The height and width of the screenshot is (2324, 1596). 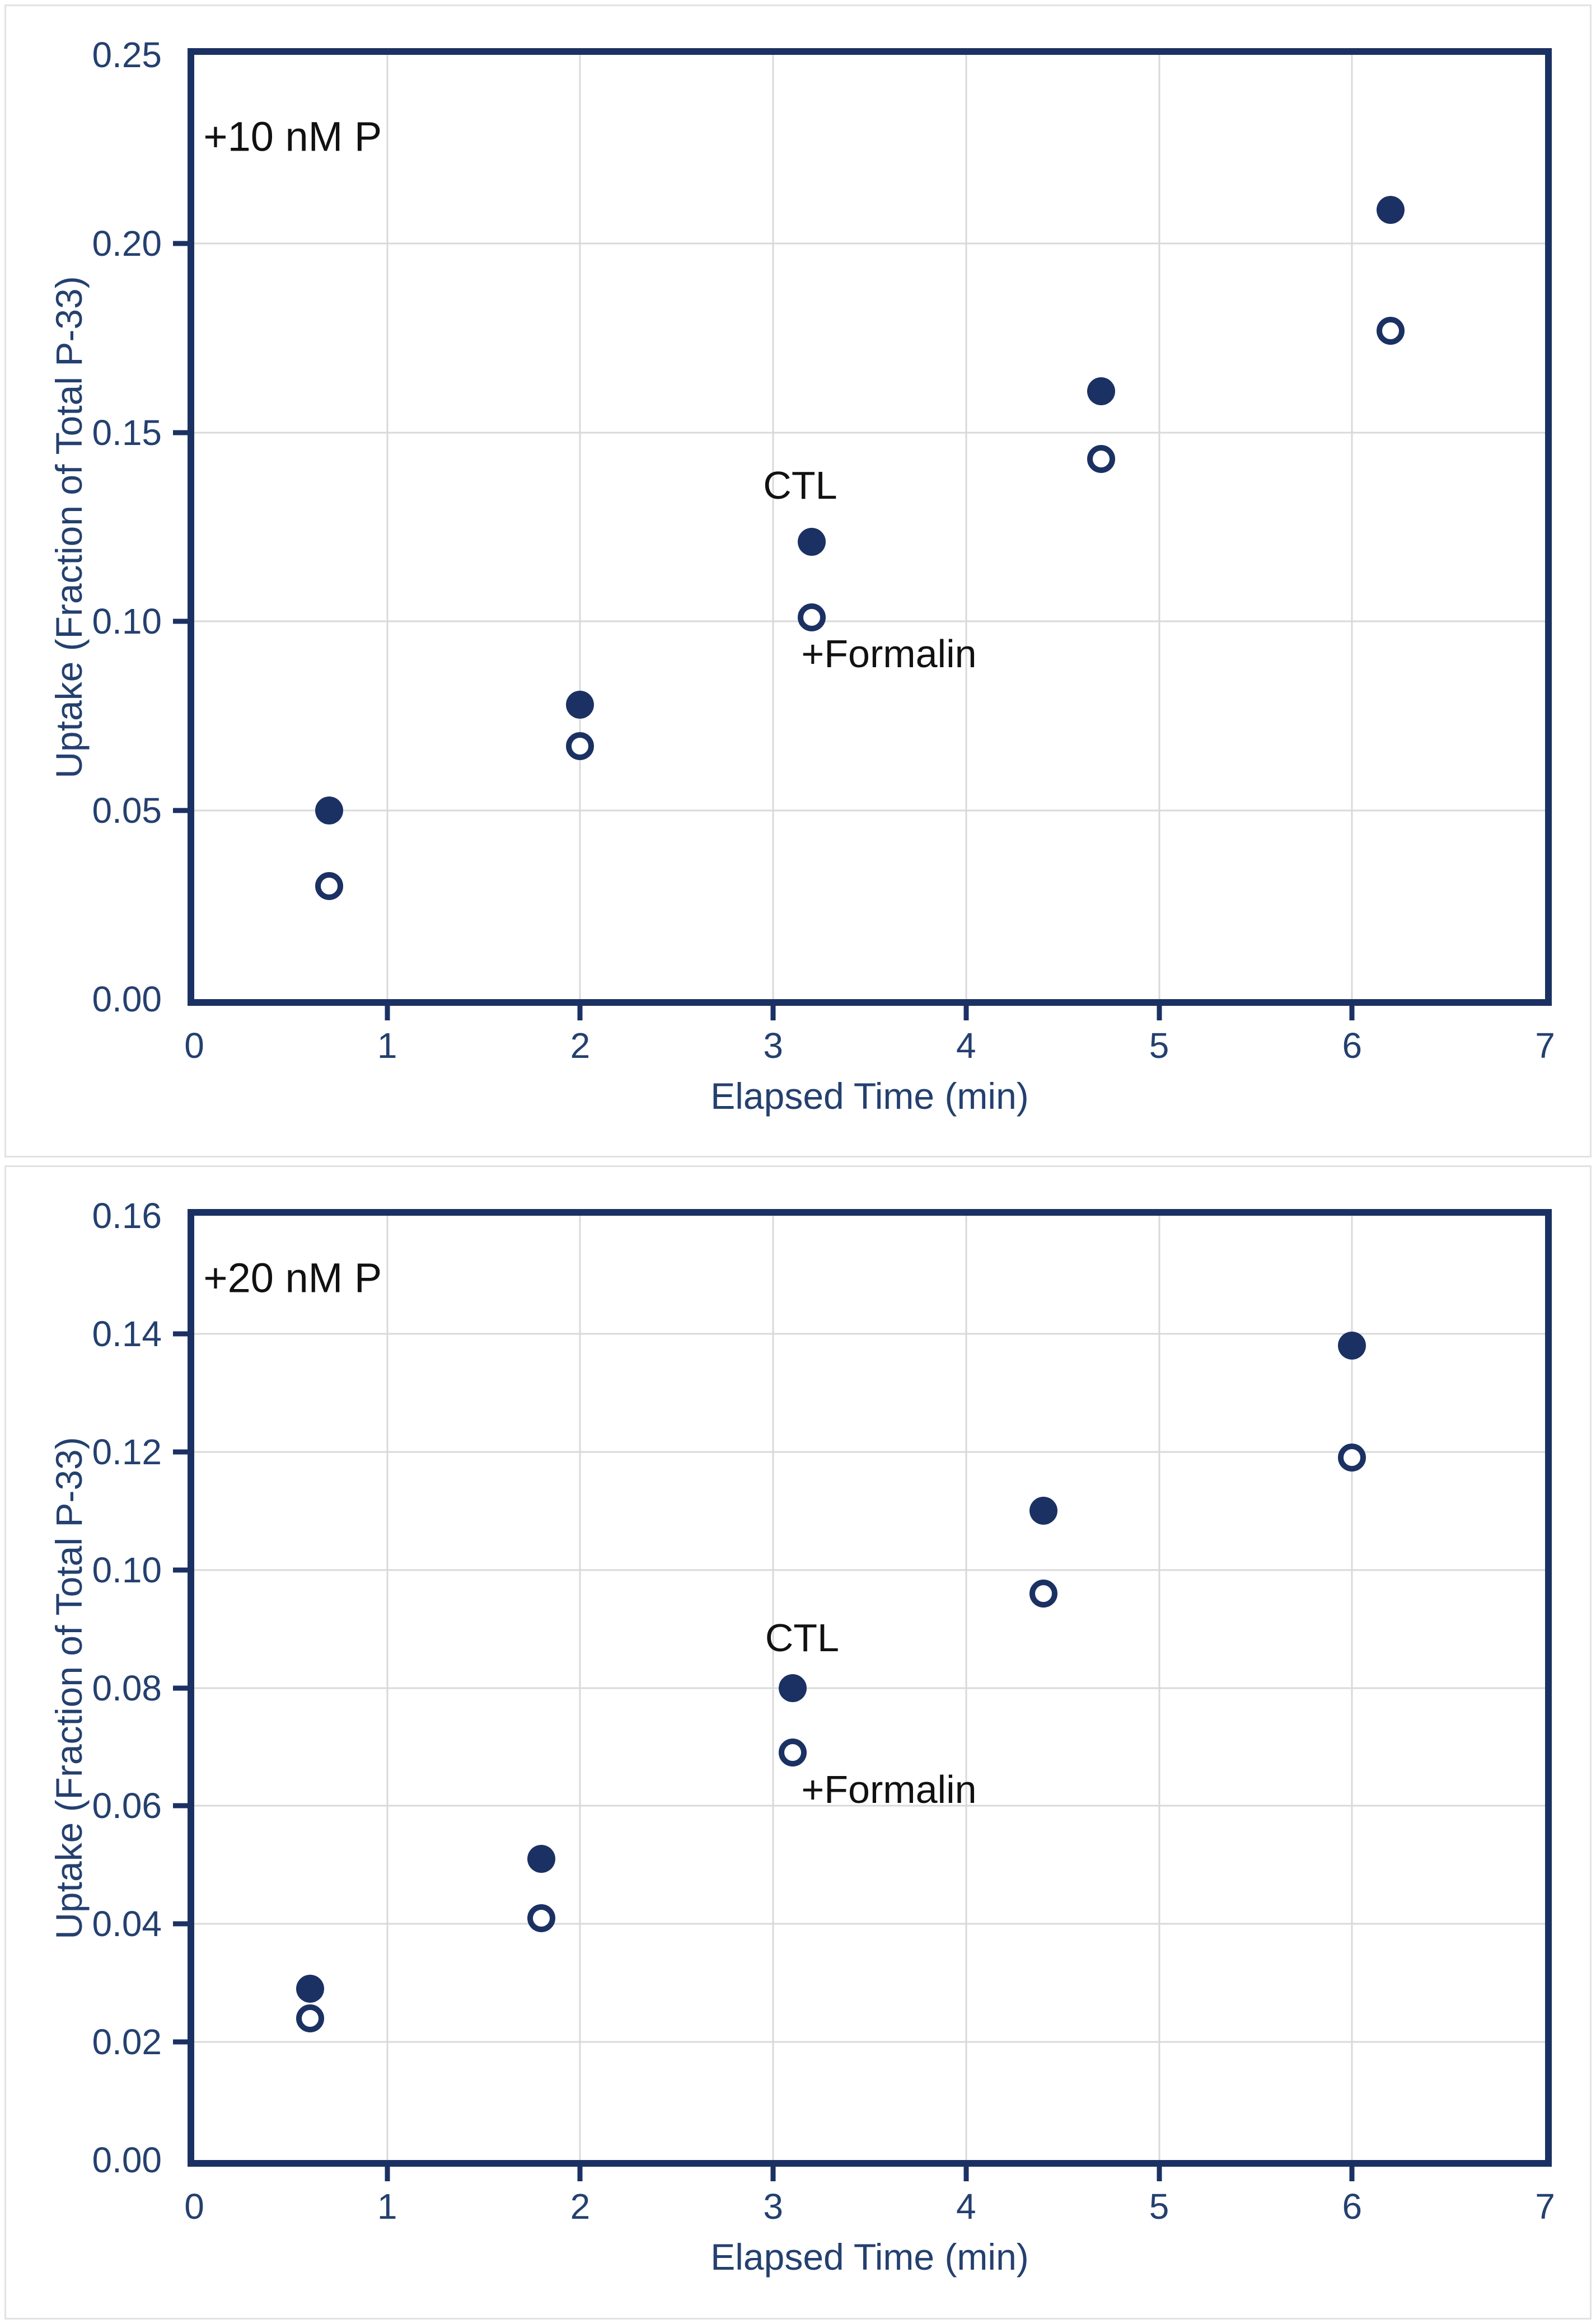 I want to click on series-label-formalin-bottom: +Formalin, so click(x=889, y=1789).